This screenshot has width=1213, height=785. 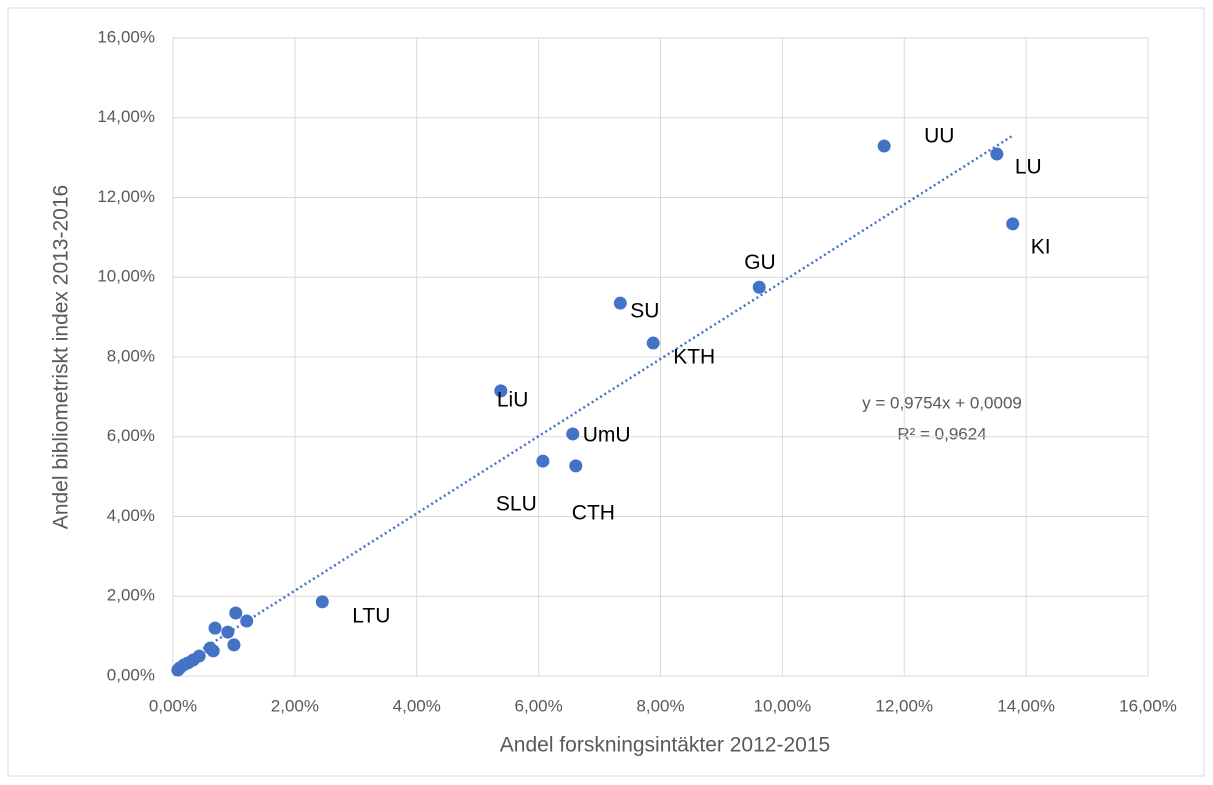 What do you see at coordinates (607, 435) in the screenshot?
I see `point-label: UmU` at bounding box center [607, 435].